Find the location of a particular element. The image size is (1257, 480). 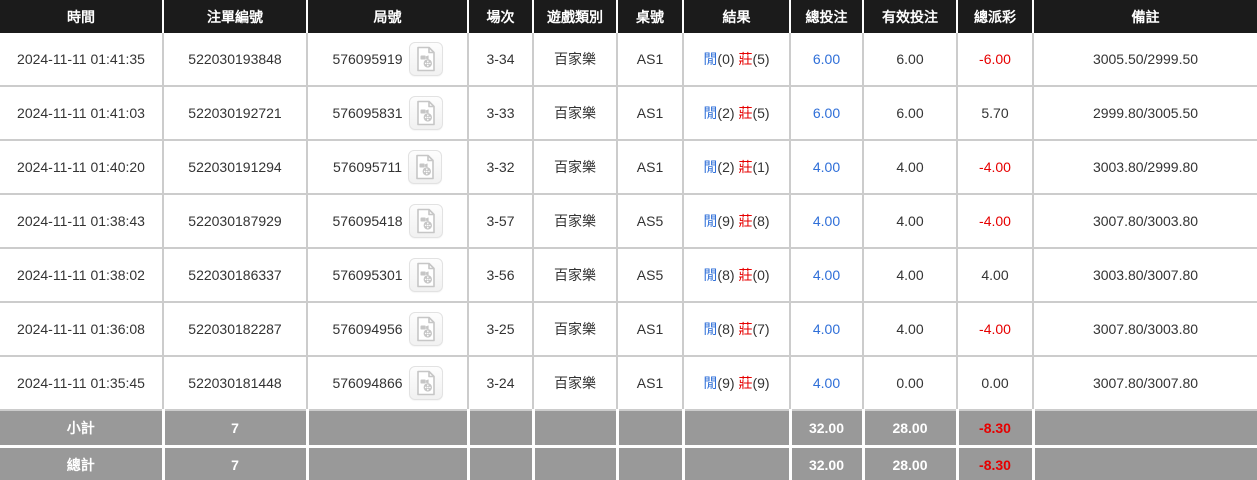

result-banker-value: (0) is located at coordinates (761, 275).